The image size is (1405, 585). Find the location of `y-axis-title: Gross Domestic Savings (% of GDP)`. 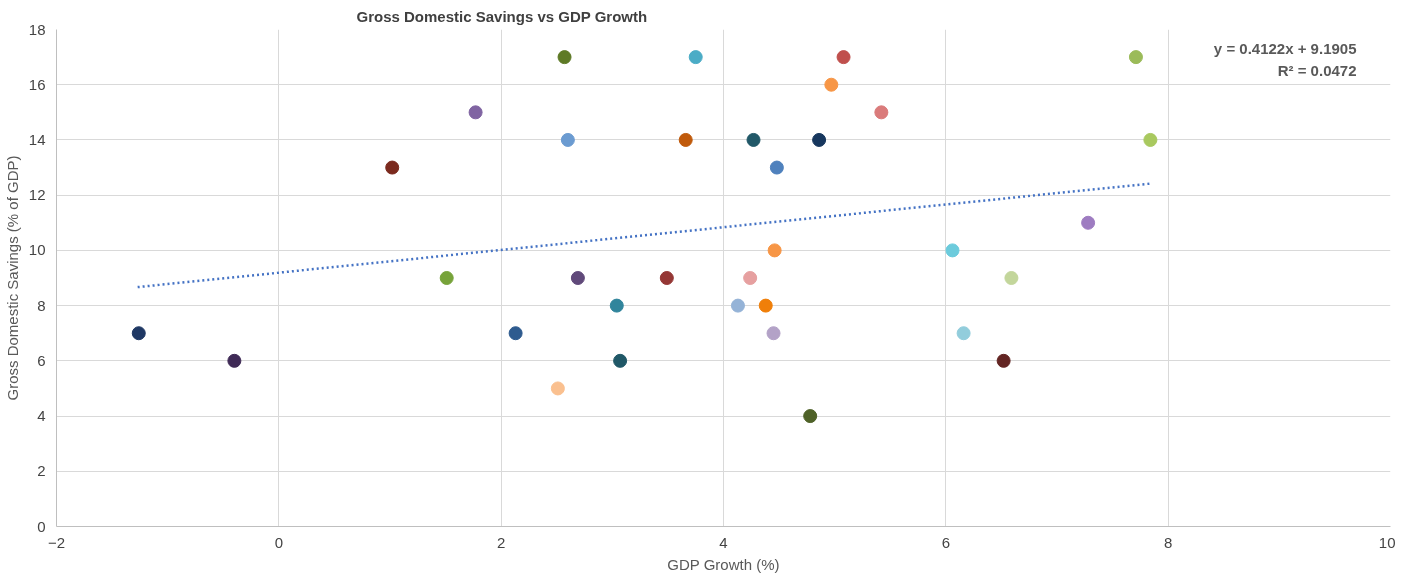

y-axis-title: Gross Domestic Savings (% of GDP) is located at coordinates (12, 278).